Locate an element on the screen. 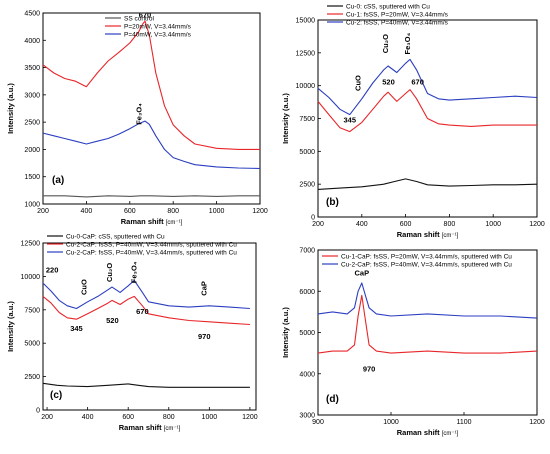 Image resolution: width=550 pixels, height=454 pixels. y-tick-label: 4000 is located at coordinates (307, 374).